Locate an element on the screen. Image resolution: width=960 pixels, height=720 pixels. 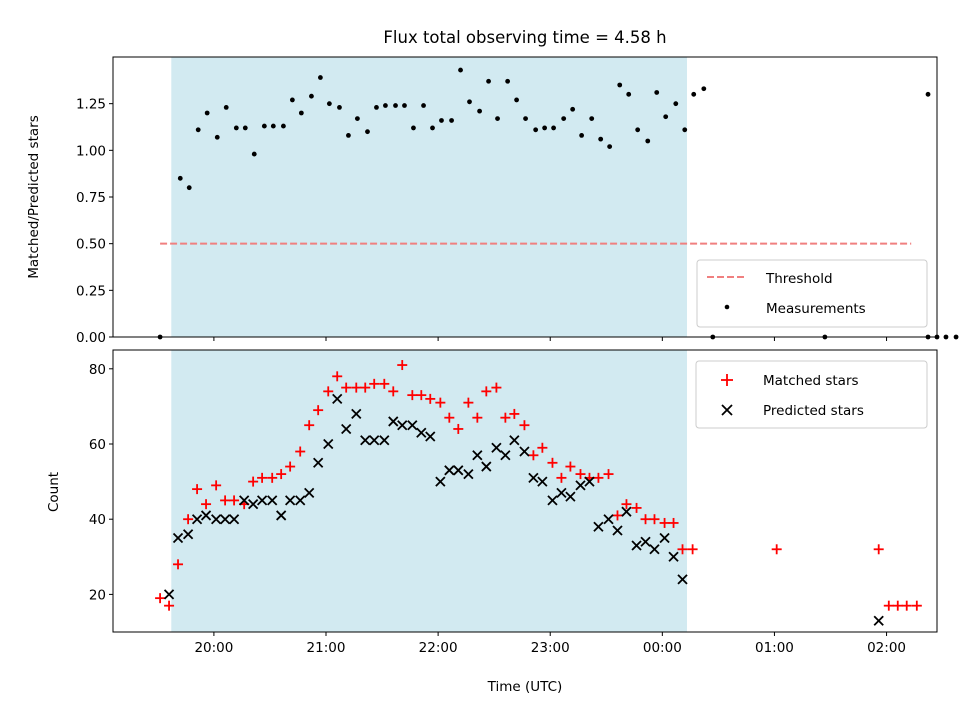
ratio-legend-box is located at coordinates (812, 293).